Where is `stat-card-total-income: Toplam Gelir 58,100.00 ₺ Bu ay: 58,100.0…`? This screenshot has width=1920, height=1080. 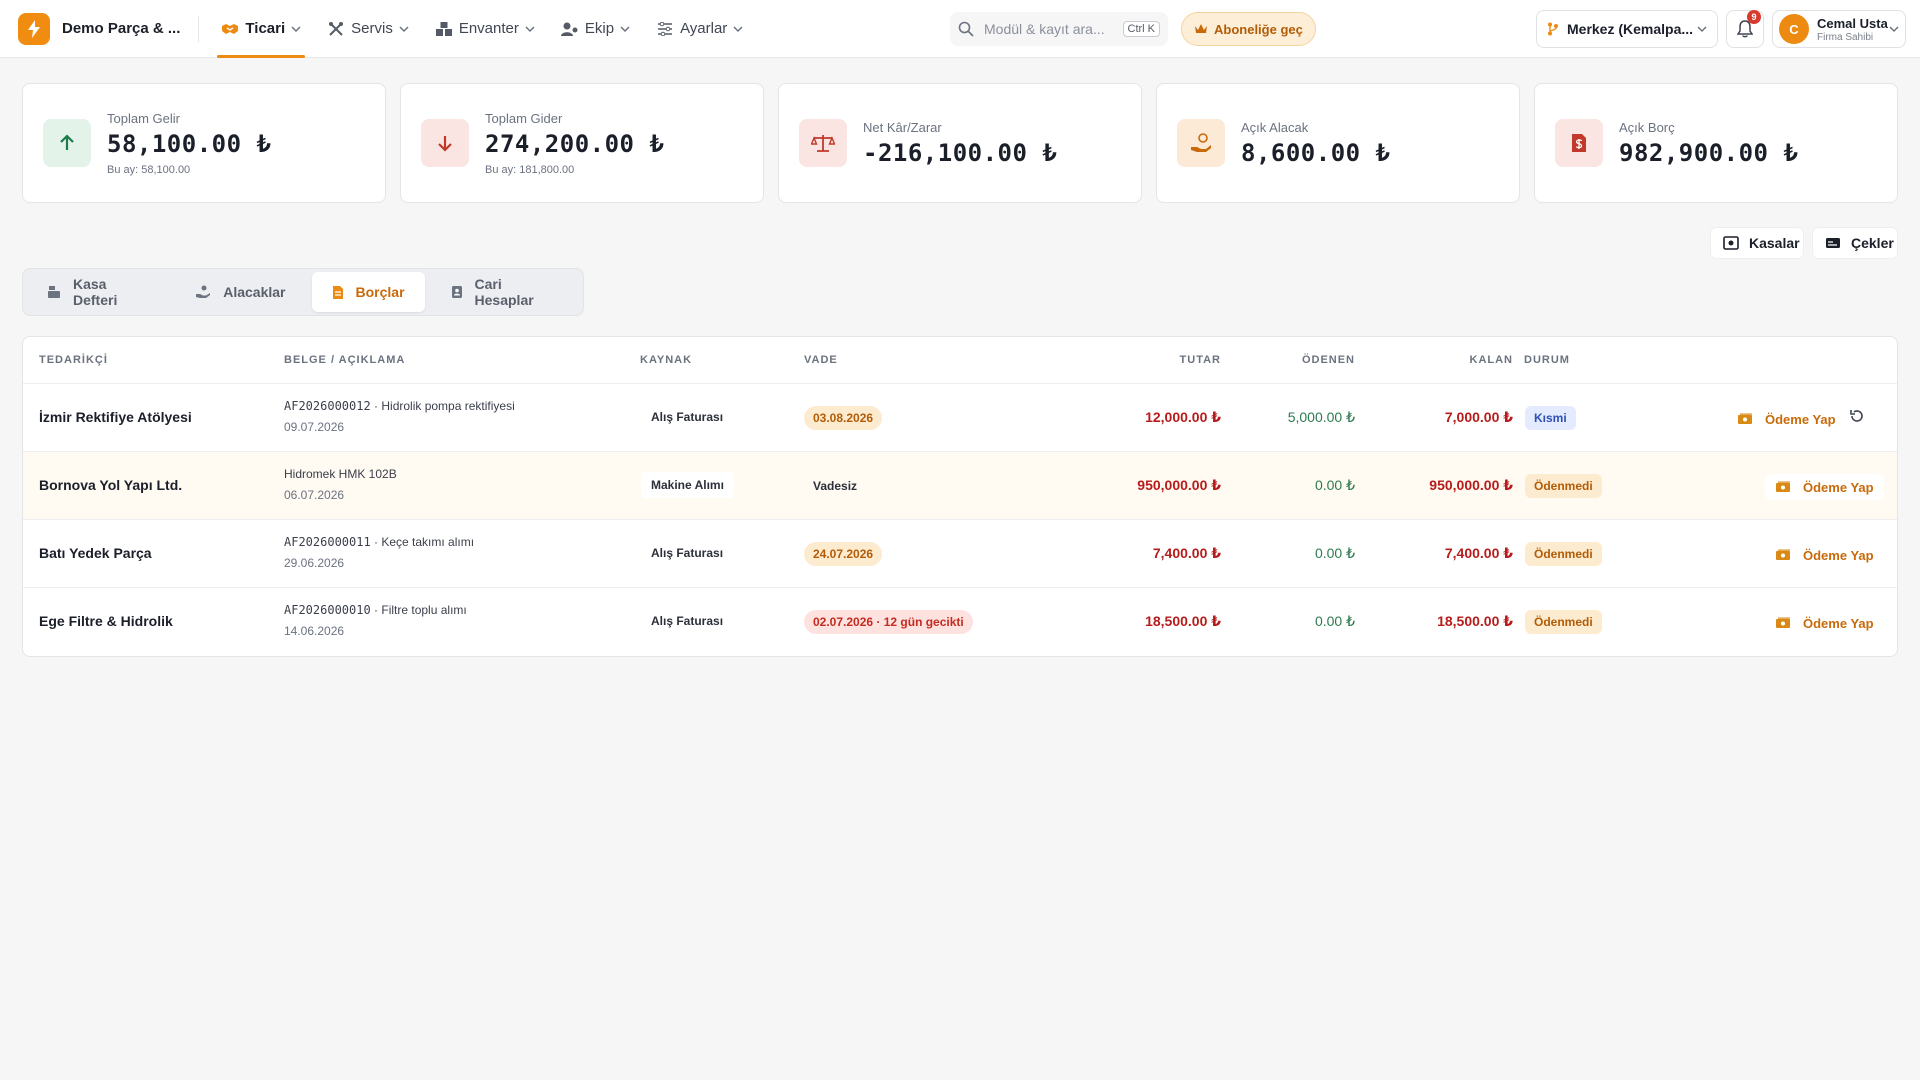 stat-card-total-income: Toplam Gelir 58,100.00 ₺ Bu ay: 58,100.0… is located at coordinates (204, 143).